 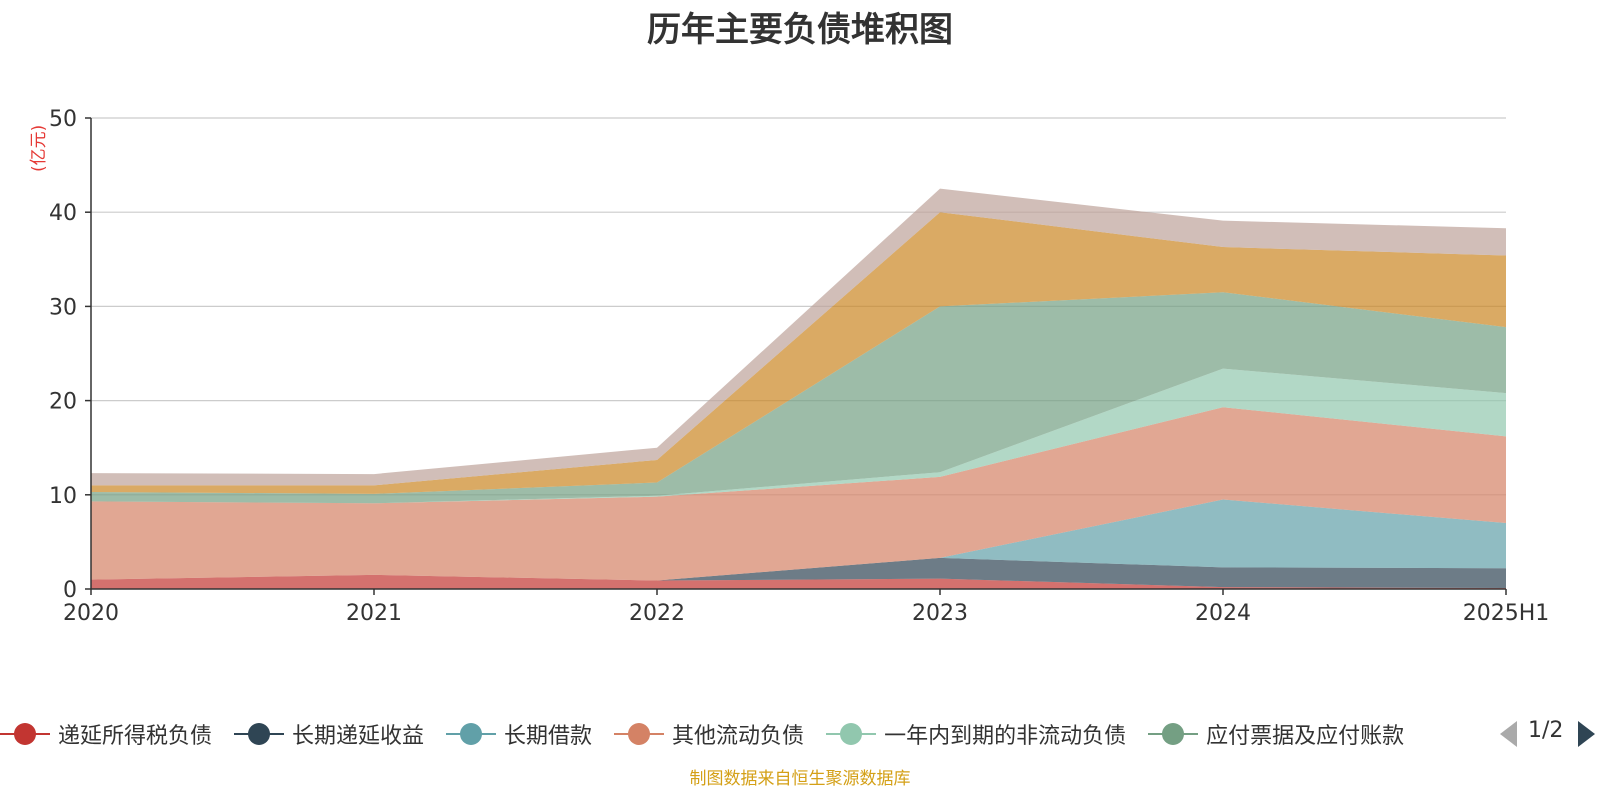 What do you see at coordinates (358, 736) in the screenshot?
I see `legend-label: 长期递延收益` at bounding box center [358, 736].